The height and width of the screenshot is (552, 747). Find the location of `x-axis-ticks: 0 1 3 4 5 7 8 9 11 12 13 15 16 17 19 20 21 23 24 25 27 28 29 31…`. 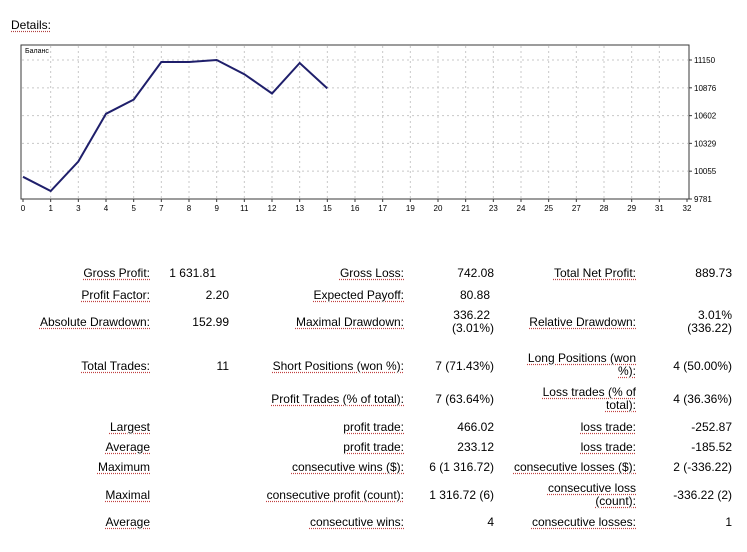

x-axis-ticks: 0 1 3 4 5 7 8 9 11 12 13 15 16 17 19 20 21 23 24 25 27 28 29 31… is located at coordinates (356, 206).